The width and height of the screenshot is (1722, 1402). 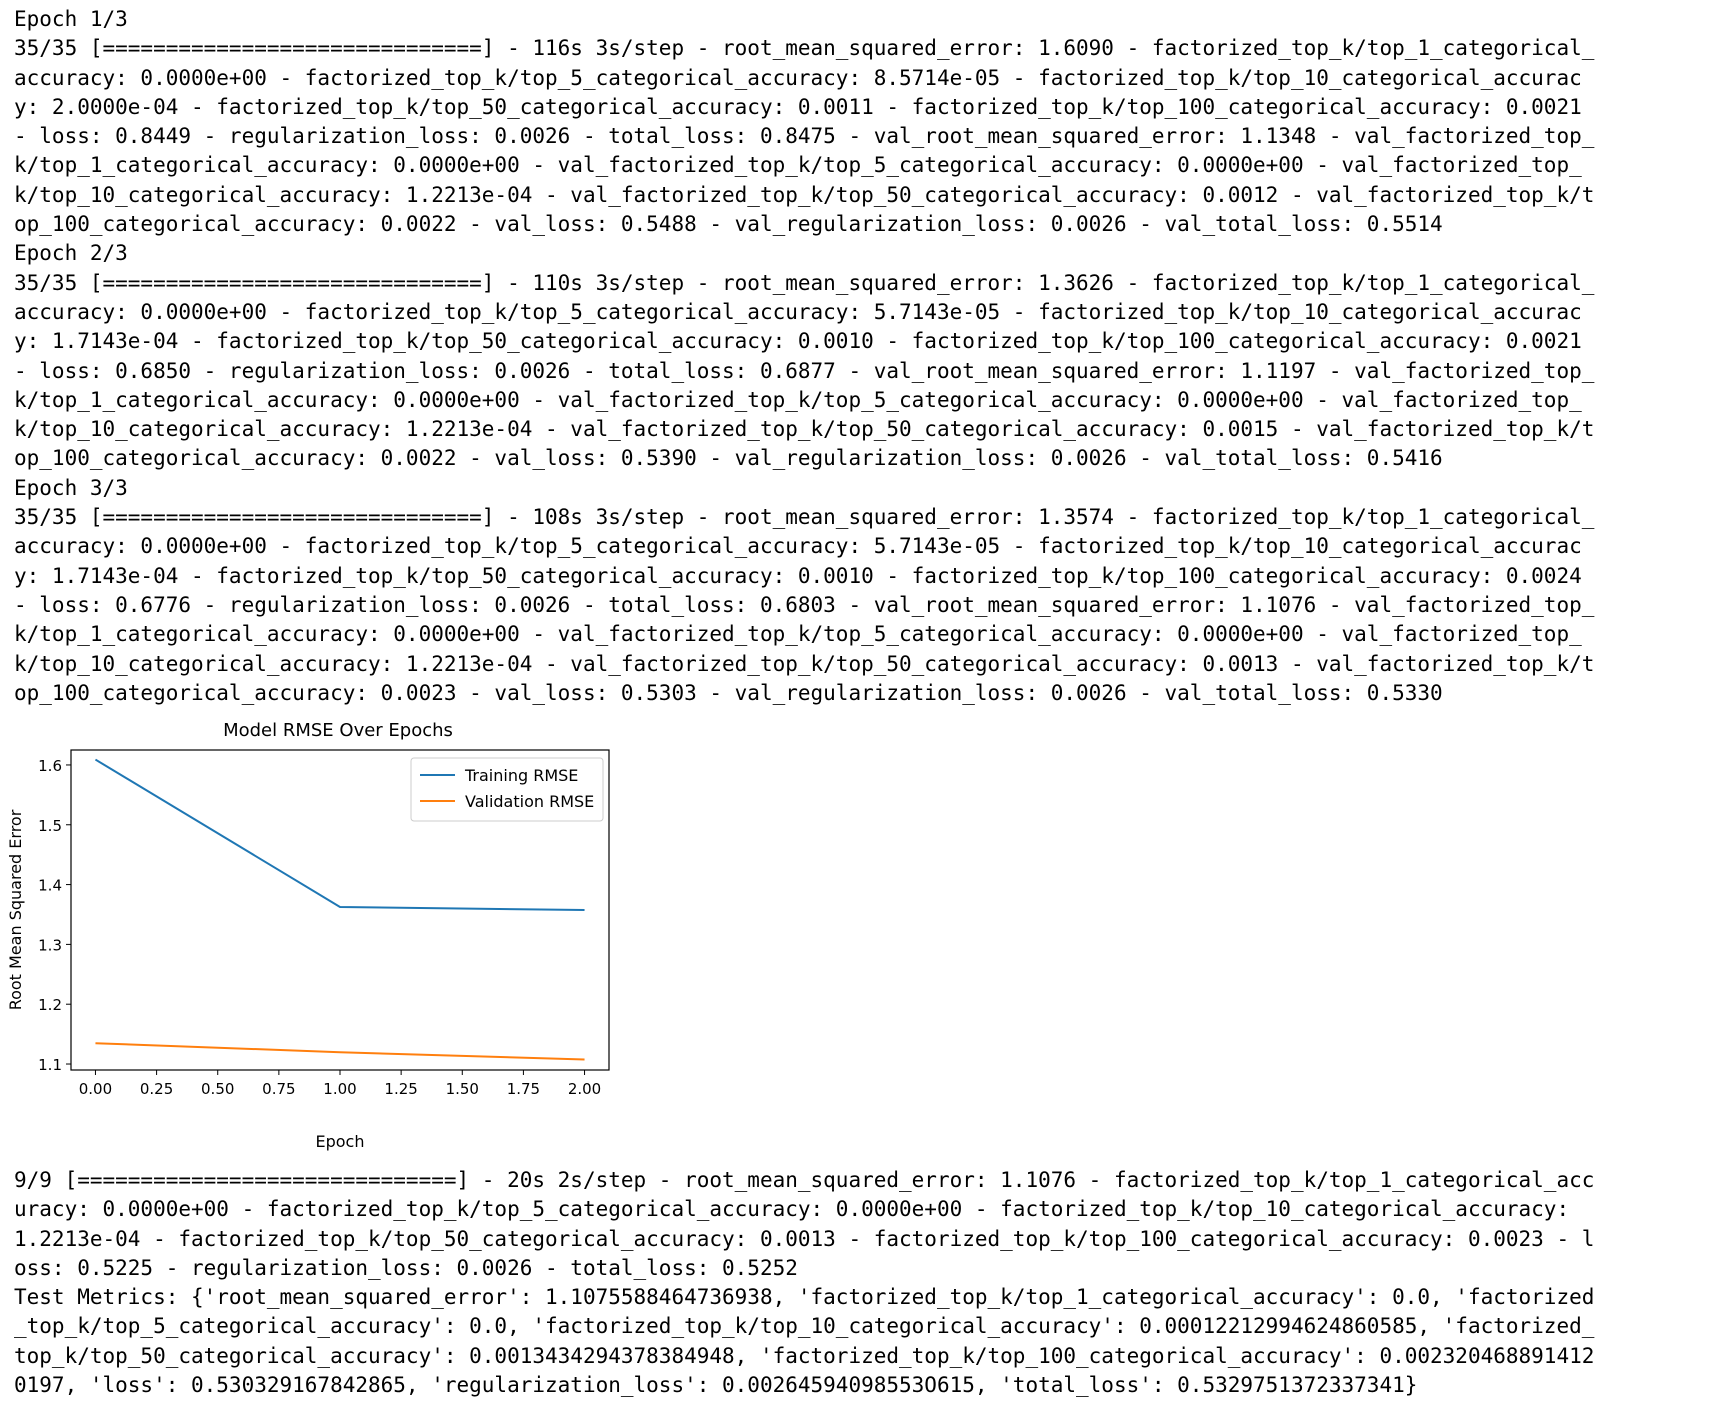 I want to click on y-tick-label: 1.4, so click(x=50, y=886).